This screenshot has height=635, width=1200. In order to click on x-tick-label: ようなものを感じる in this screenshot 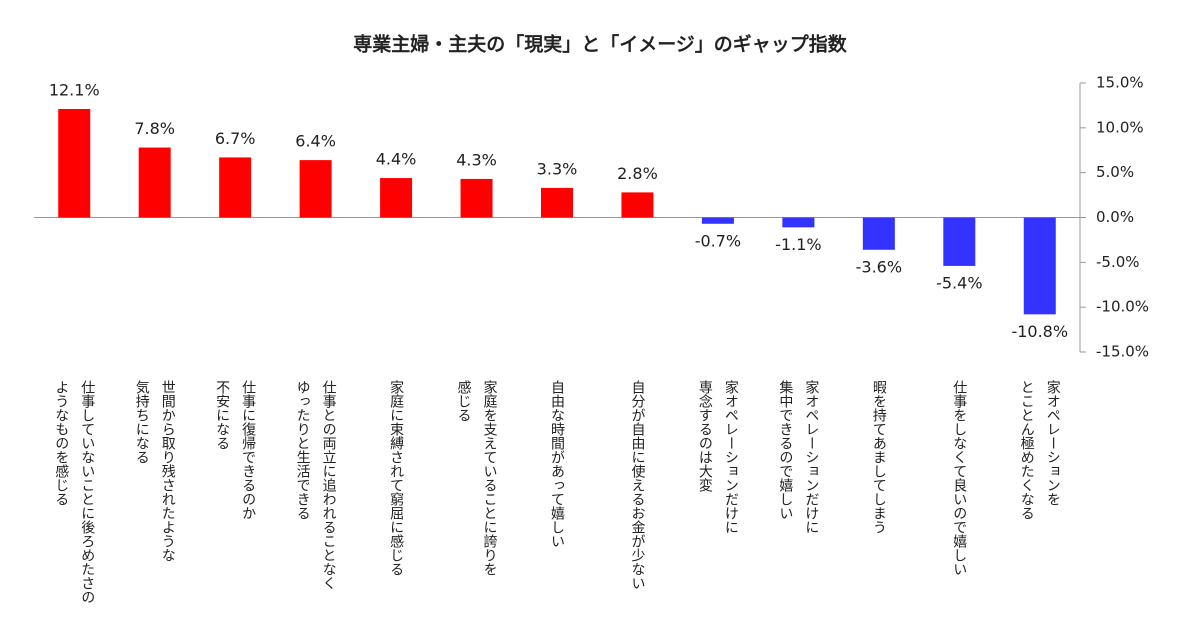, I will do `click(61, 443)`.